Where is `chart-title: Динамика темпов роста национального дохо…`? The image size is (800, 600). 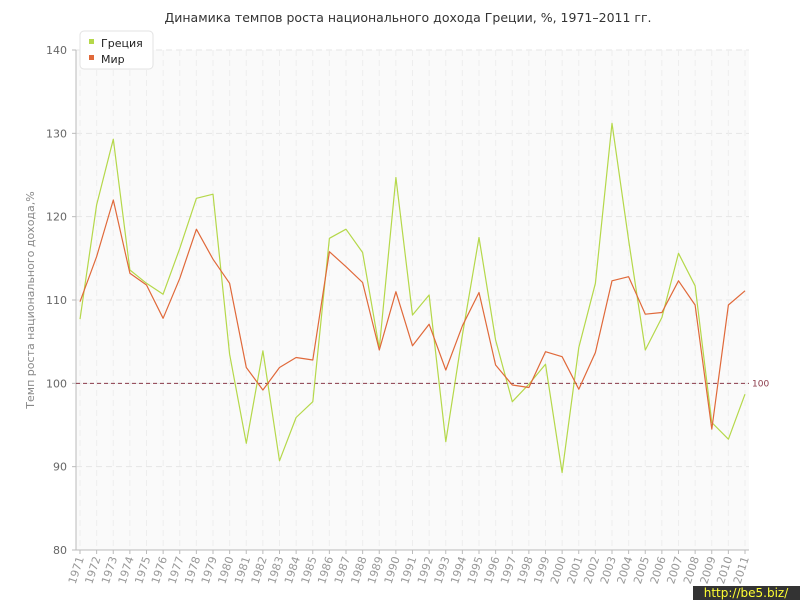
chart-title: Динамика темпов роста национального дохо… is located at coordinates (407, 17).